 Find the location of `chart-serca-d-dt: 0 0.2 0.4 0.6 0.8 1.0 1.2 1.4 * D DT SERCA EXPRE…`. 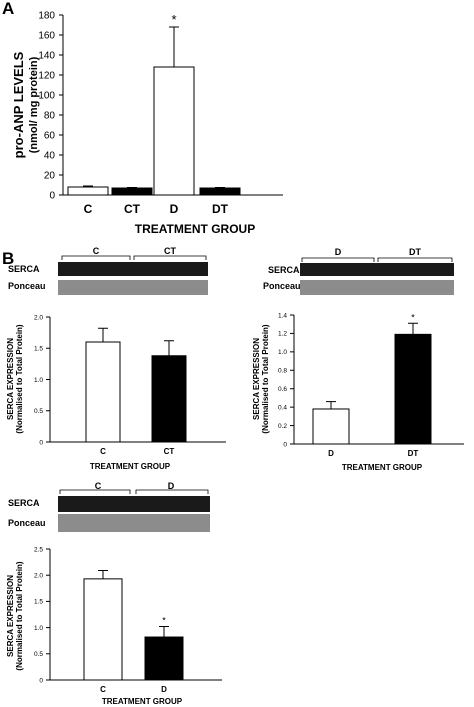

chart-serca-d-dt: 0 0.2 0.4 0.6 0.8 1.0 1.2 1.4 * D DT SERCA EXPRE… is located at coordinates (358, 392).